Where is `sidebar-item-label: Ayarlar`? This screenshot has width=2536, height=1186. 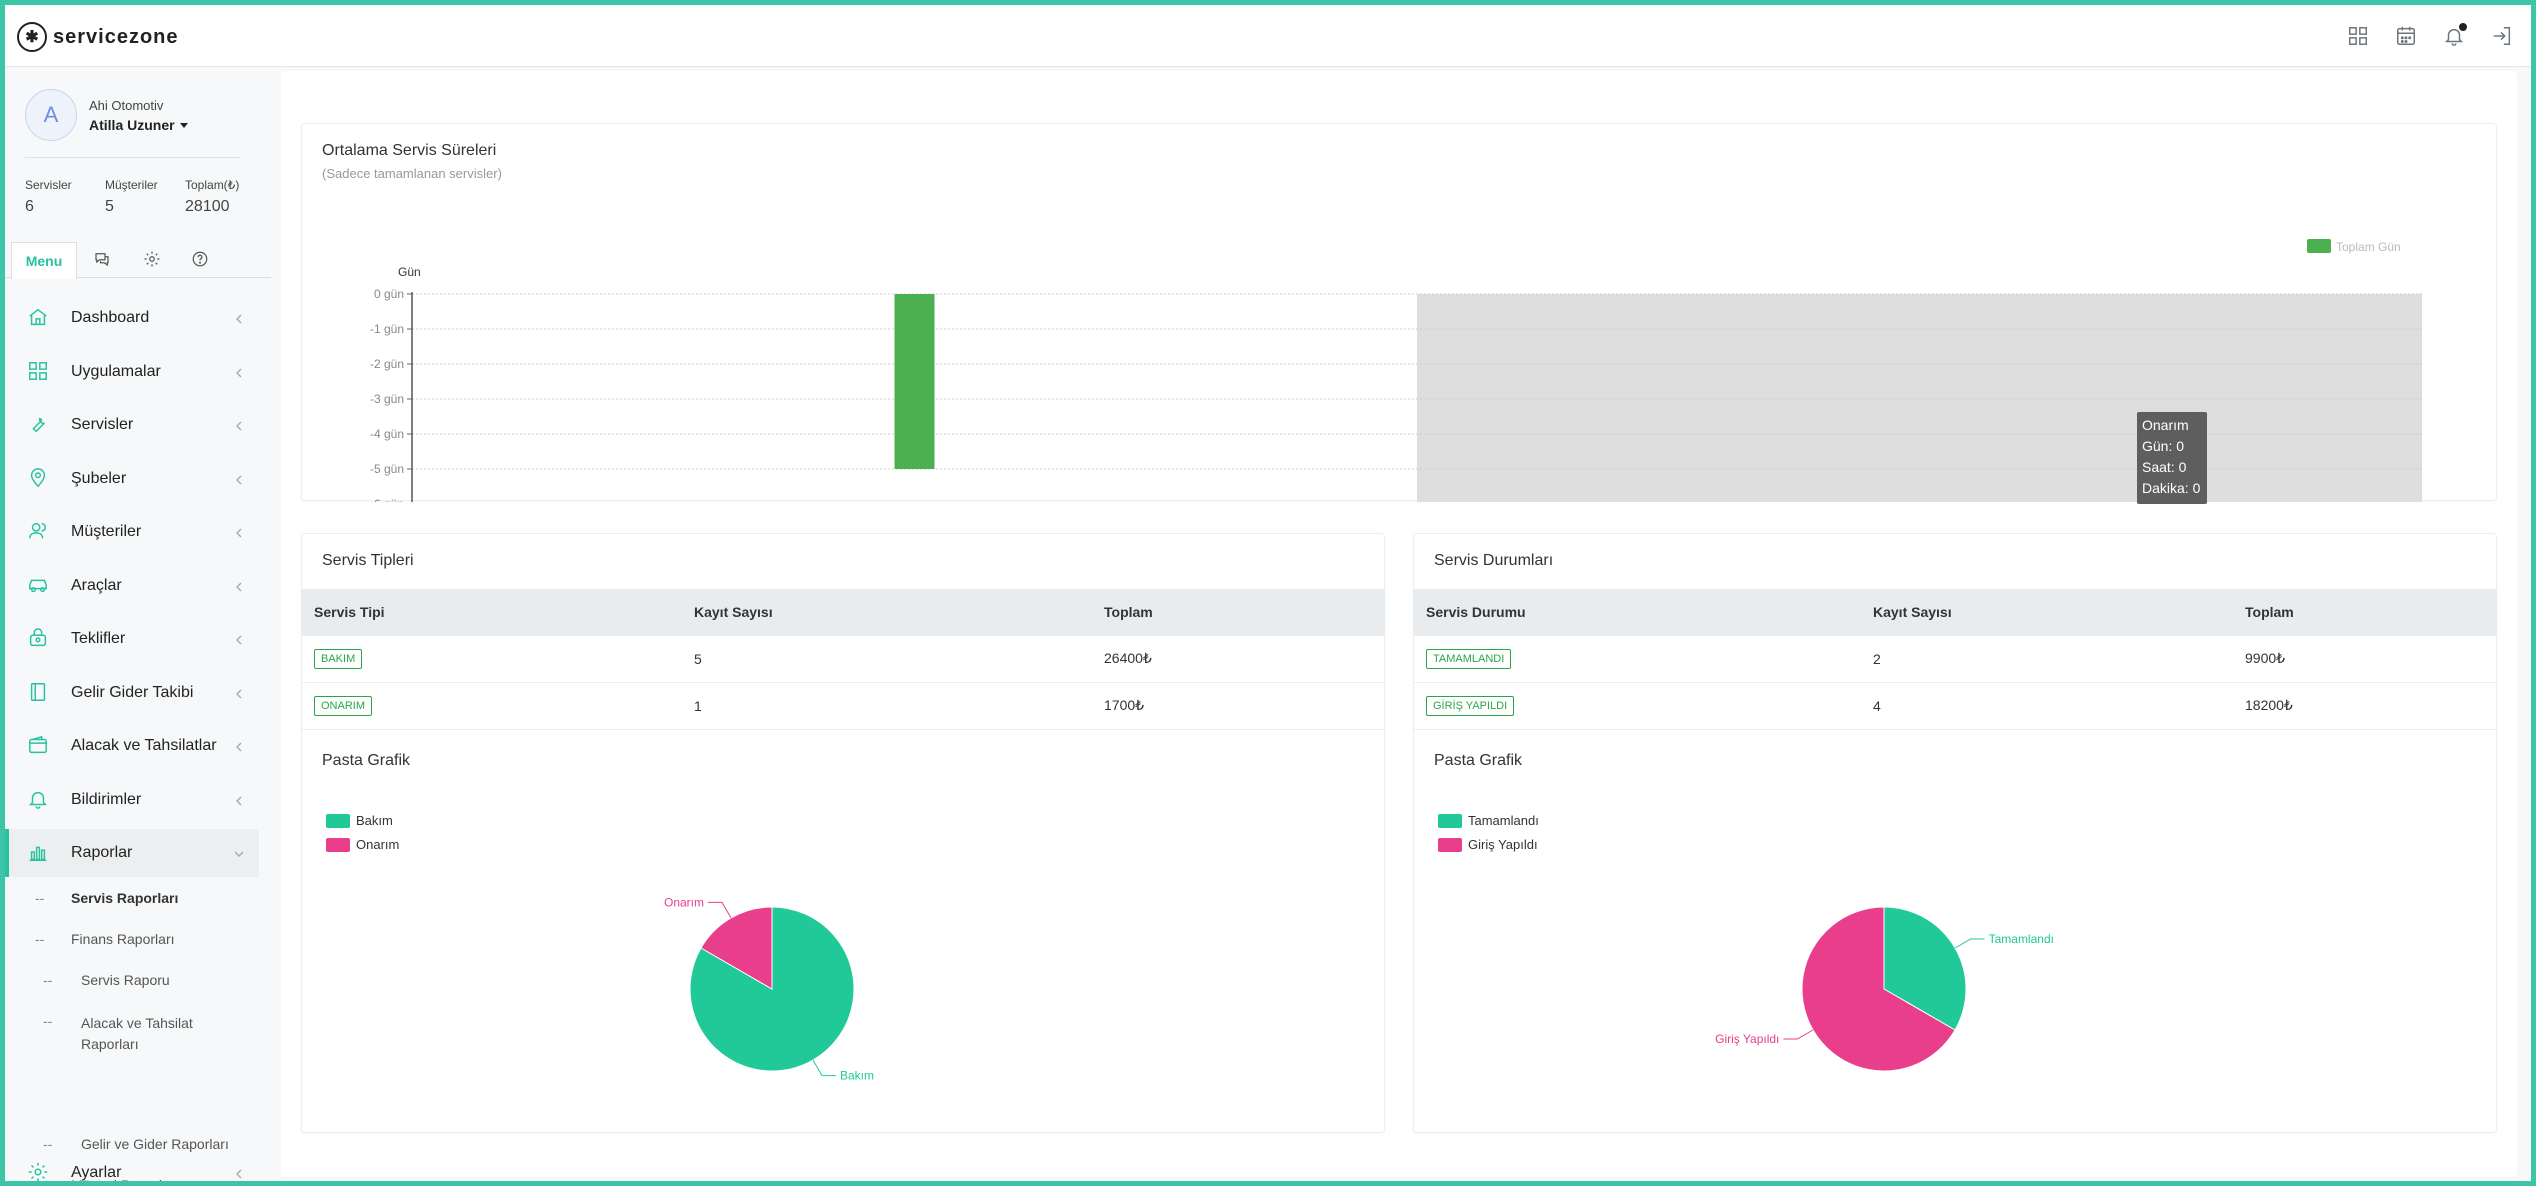 sidebar-item-label: Ayarlar is located at coordinates (96, 1172).